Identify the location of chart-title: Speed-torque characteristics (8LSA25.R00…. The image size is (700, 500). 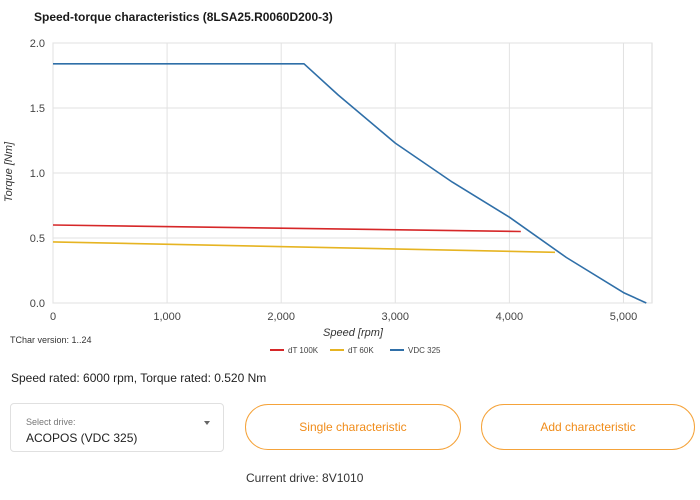
(183, 17).